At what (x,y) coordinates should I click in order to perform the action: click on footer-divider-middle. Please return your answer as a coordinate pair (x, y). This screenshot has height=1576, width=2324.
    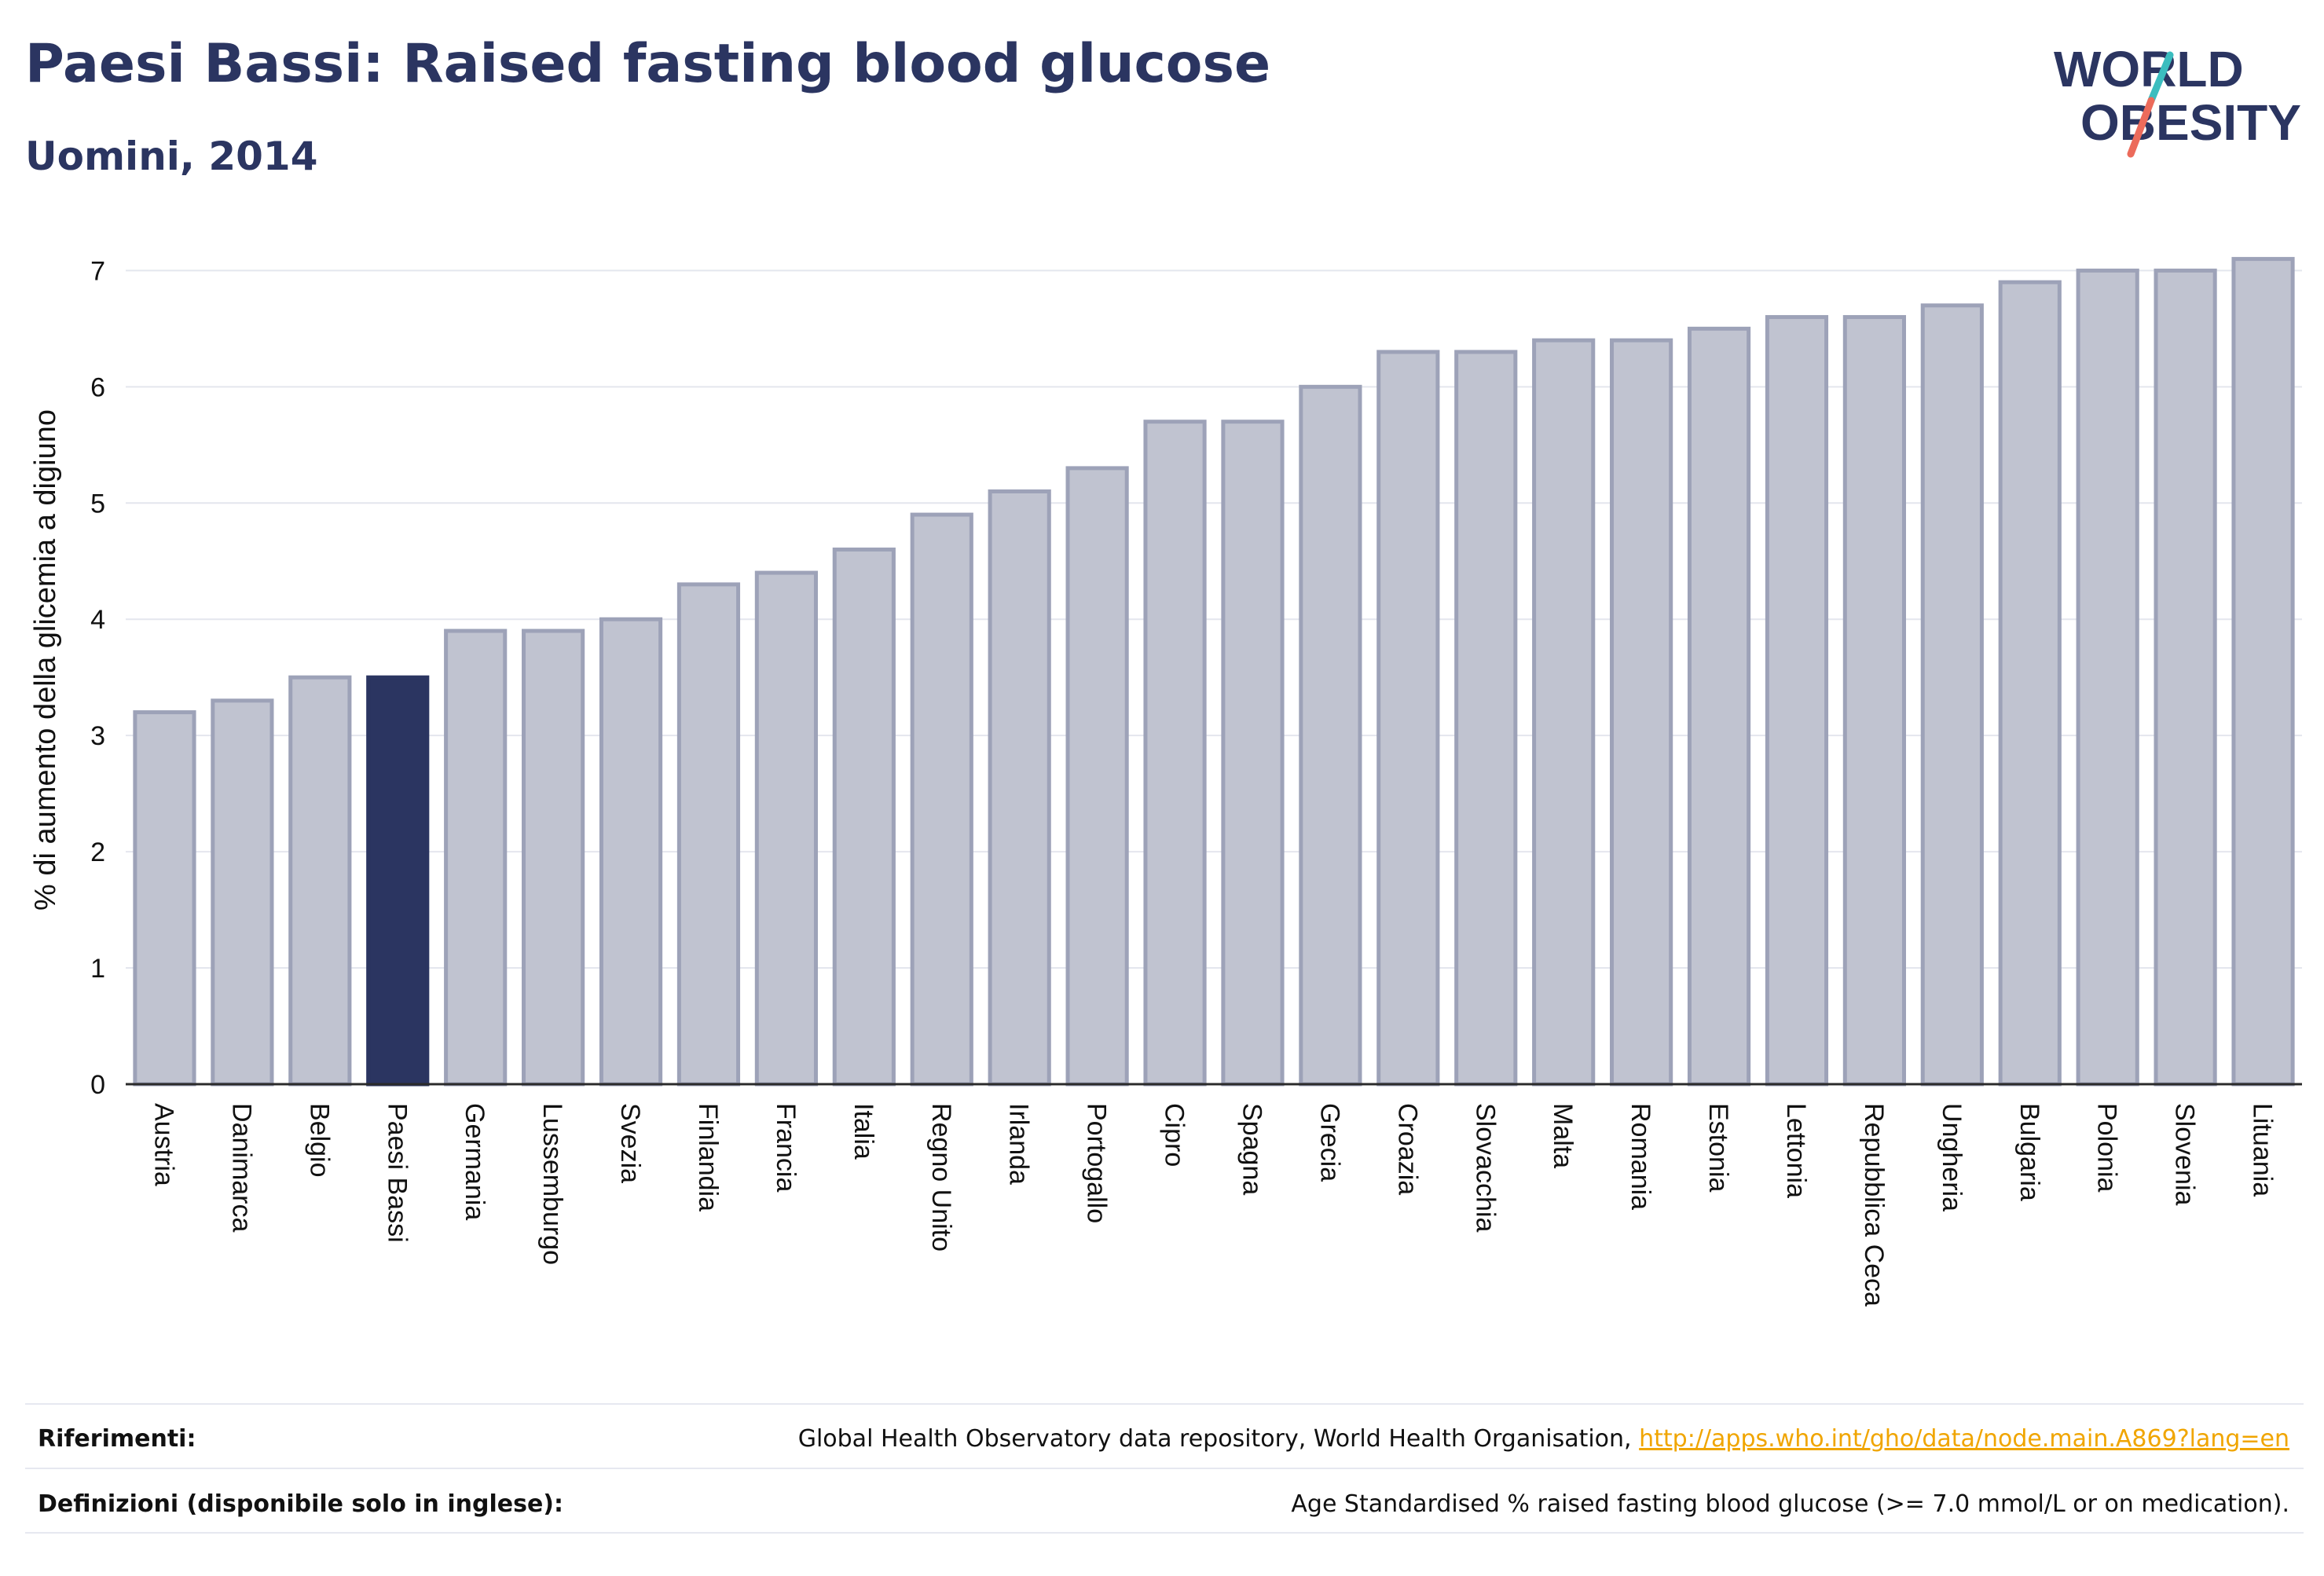
    Looking at the image, I should click on (1164, 1468).